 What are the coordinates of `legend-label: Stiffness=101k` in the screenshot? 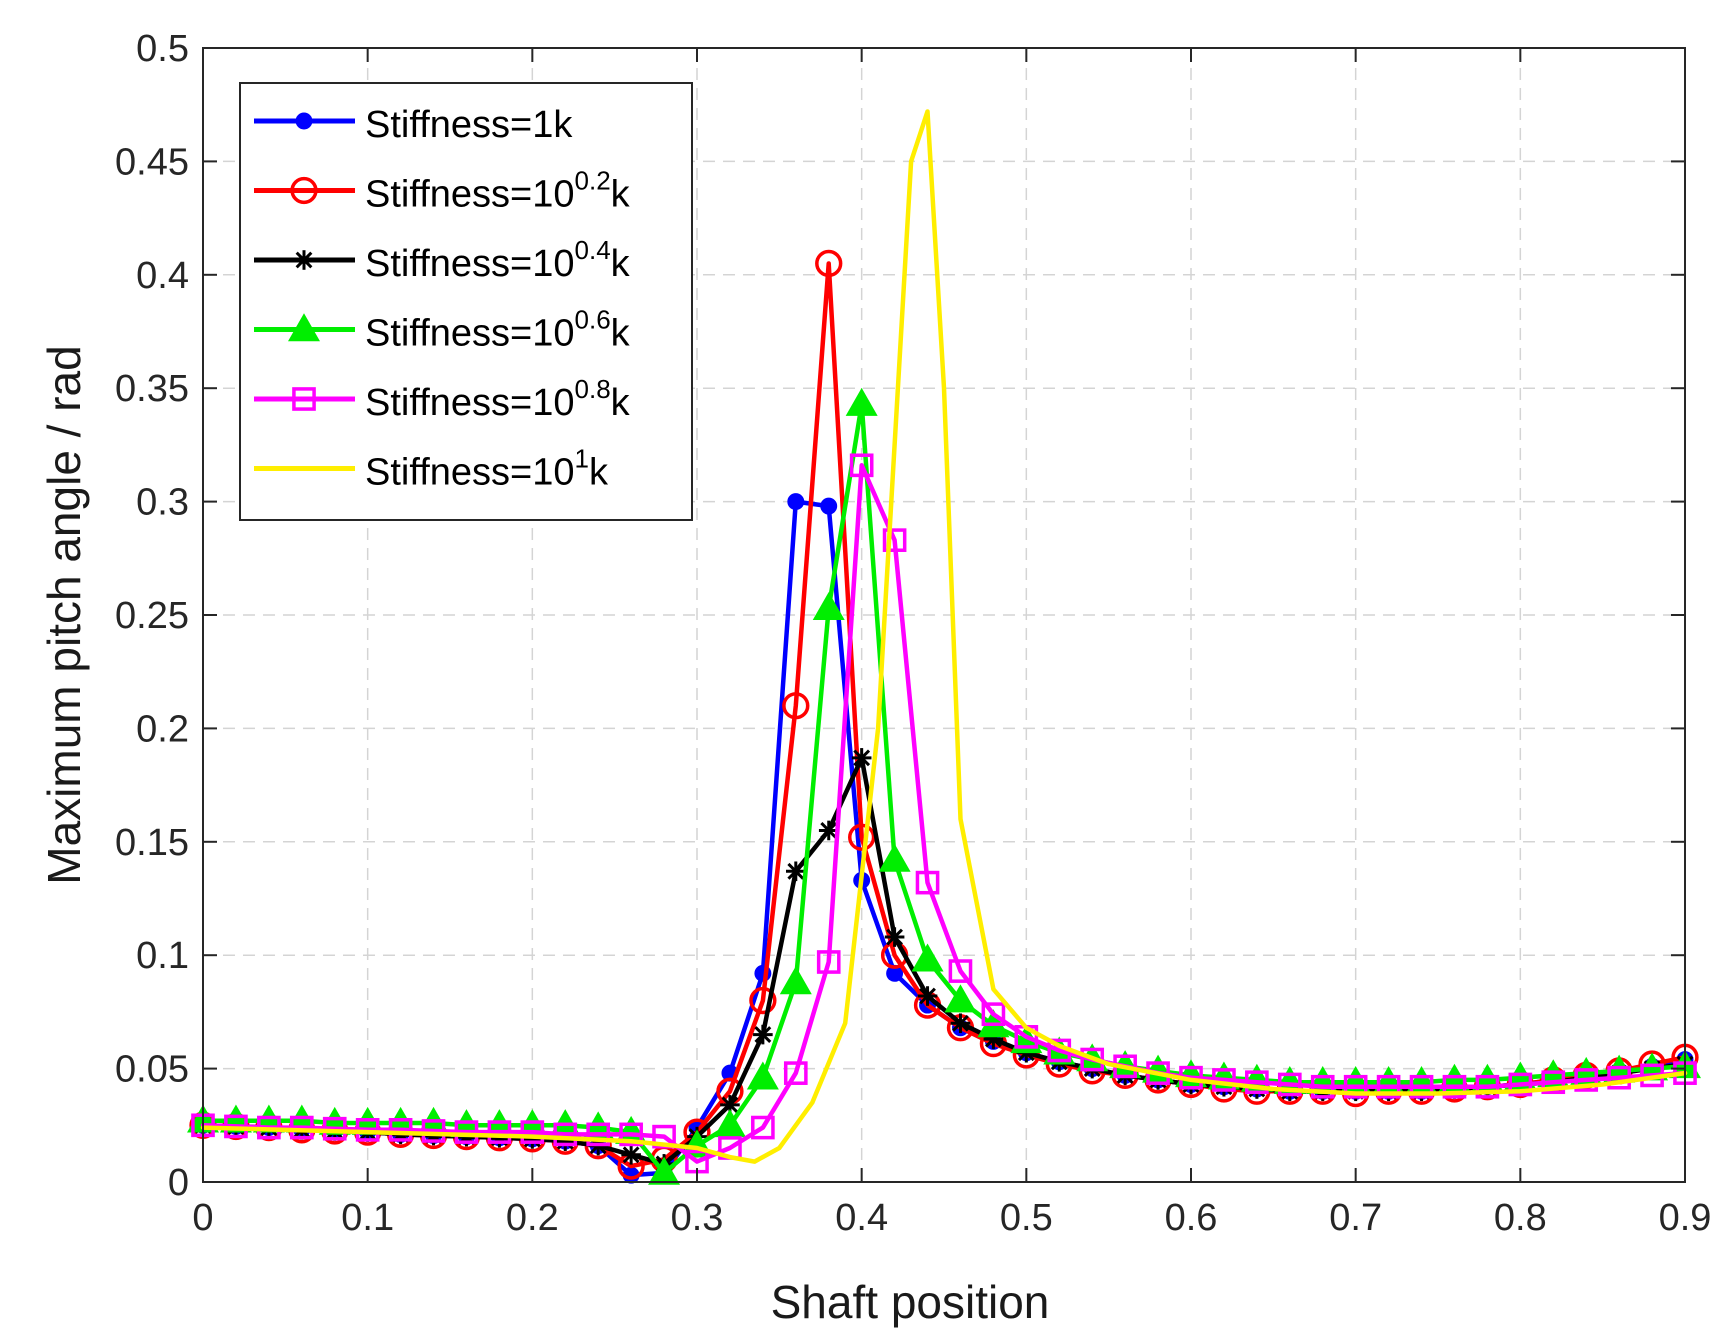 It's located at (487, 469).